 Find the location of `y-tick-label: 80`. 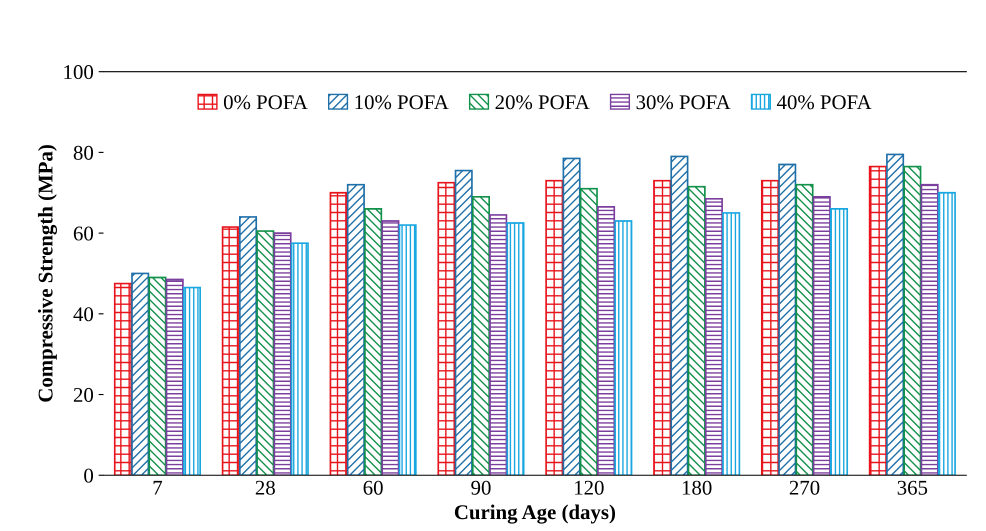

y-tick-label: 80 is located at coordinates (84, 153).